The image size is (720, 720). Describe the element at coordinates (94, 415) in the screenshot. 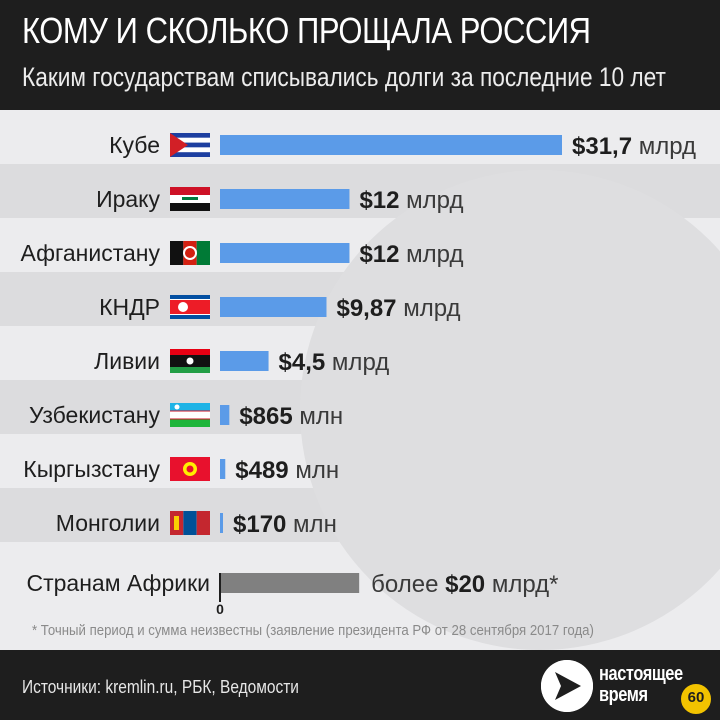

I see `category-label: Узбекистану` at that location.